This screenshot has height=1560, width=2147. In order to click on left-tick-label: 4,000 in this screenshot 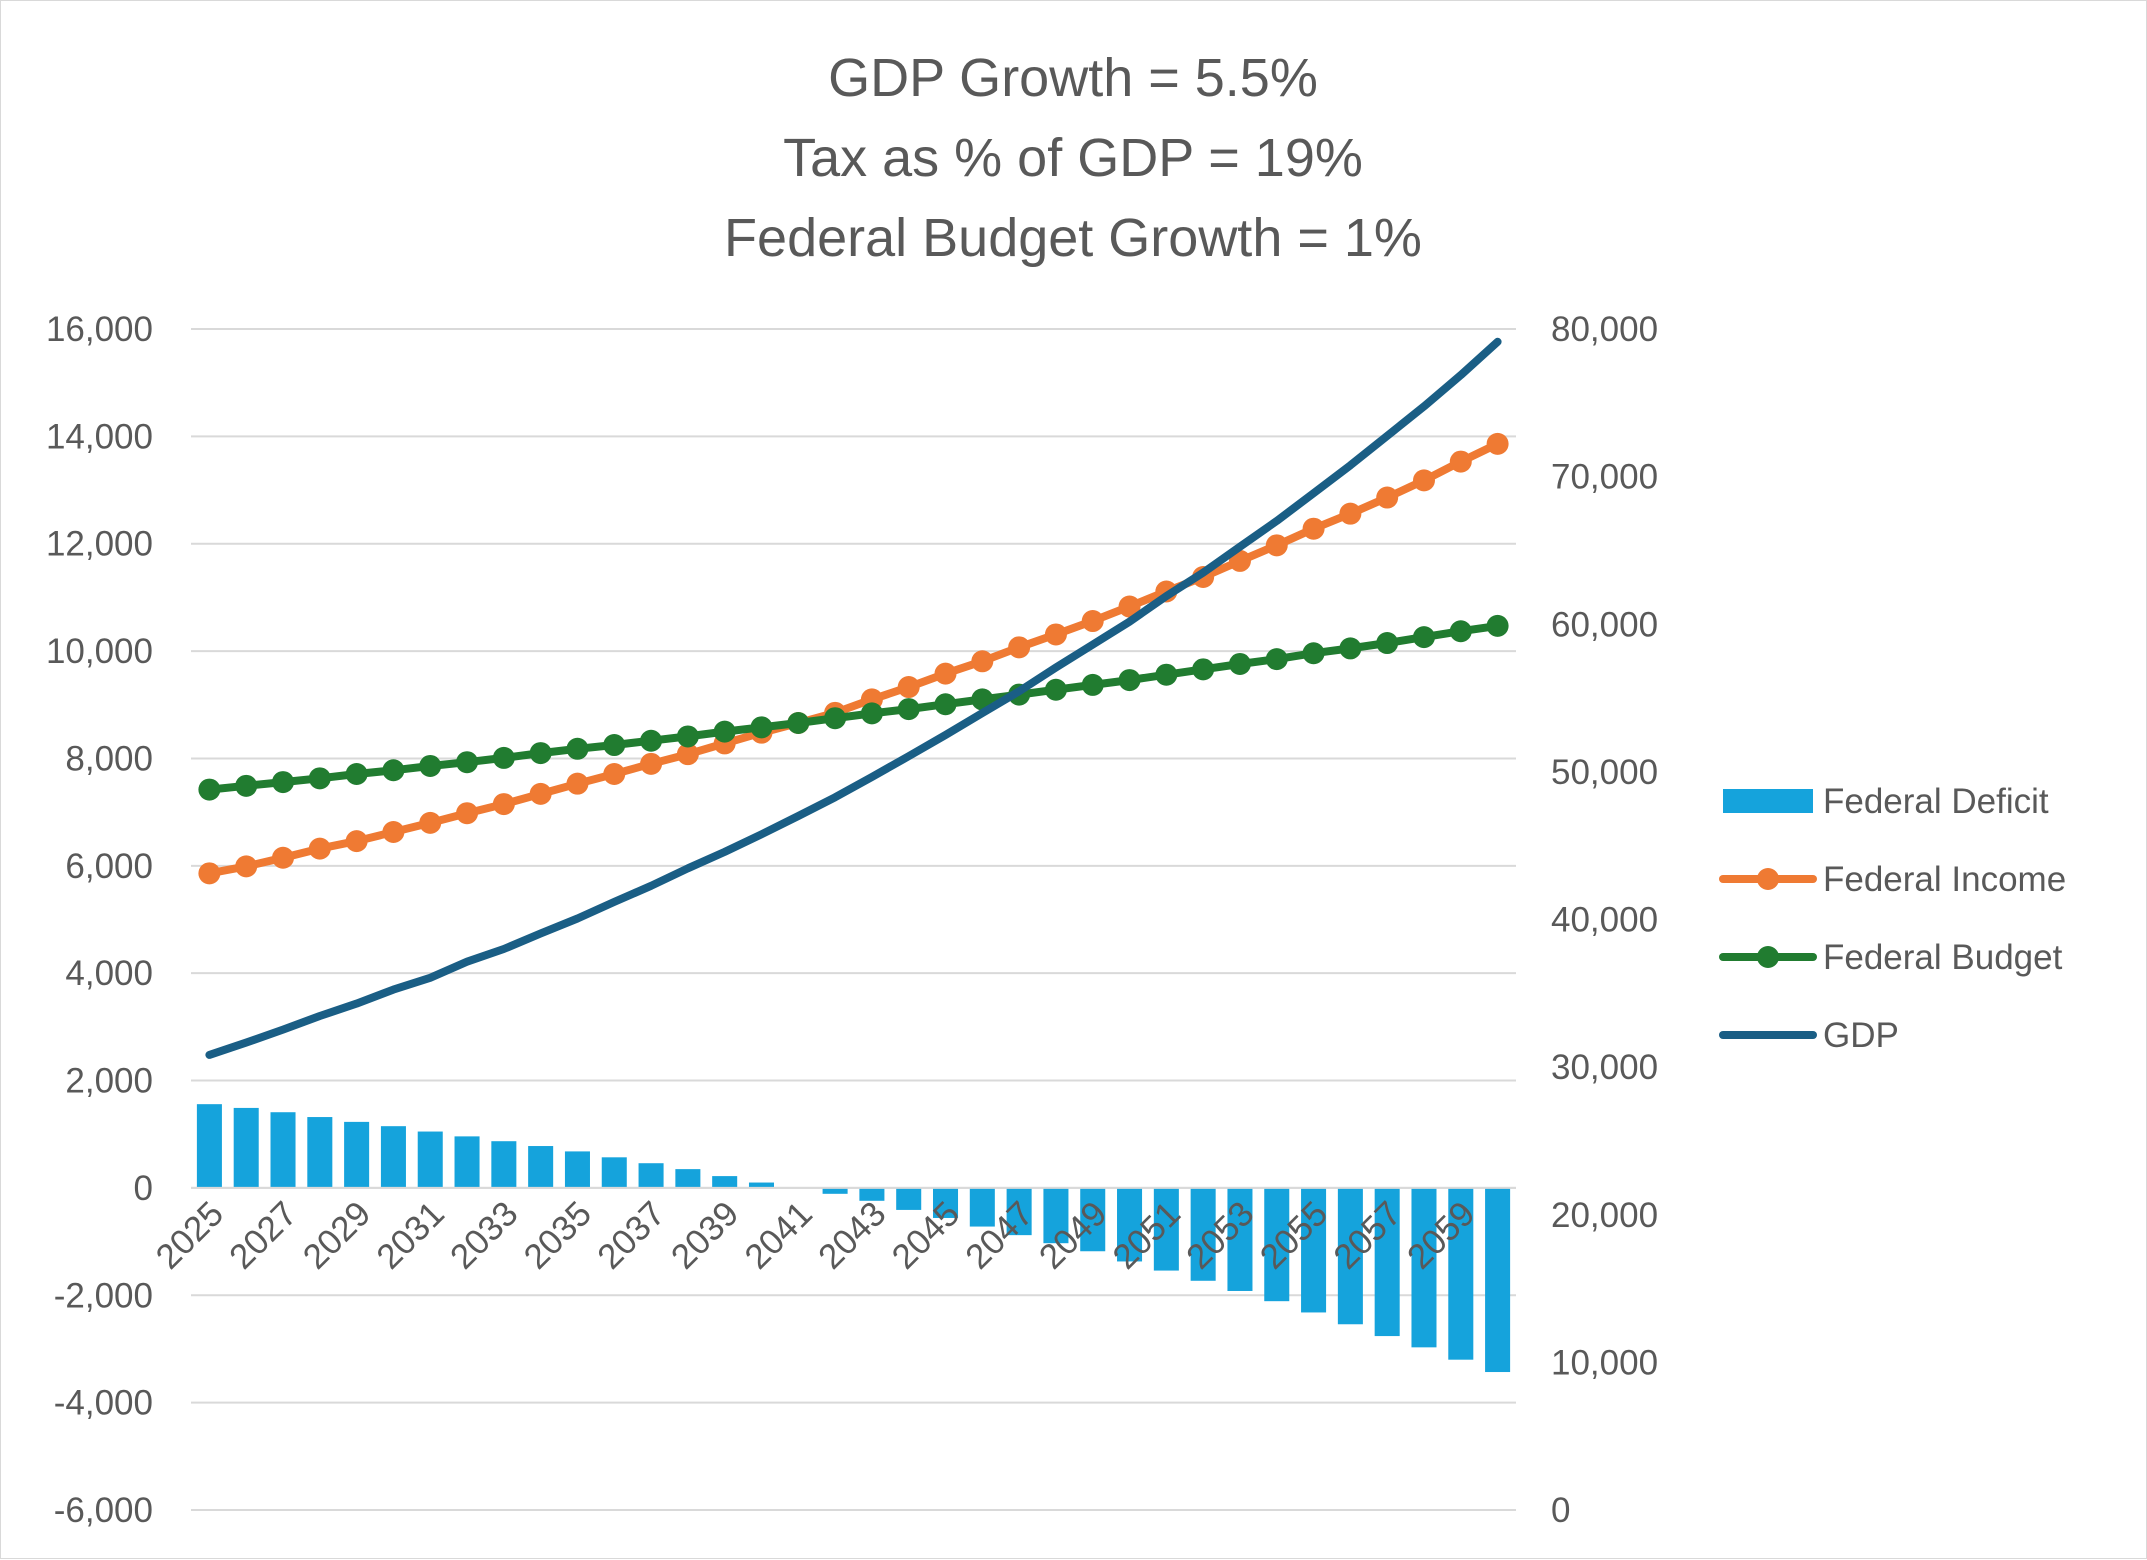, I will do `click(109, 973)`.